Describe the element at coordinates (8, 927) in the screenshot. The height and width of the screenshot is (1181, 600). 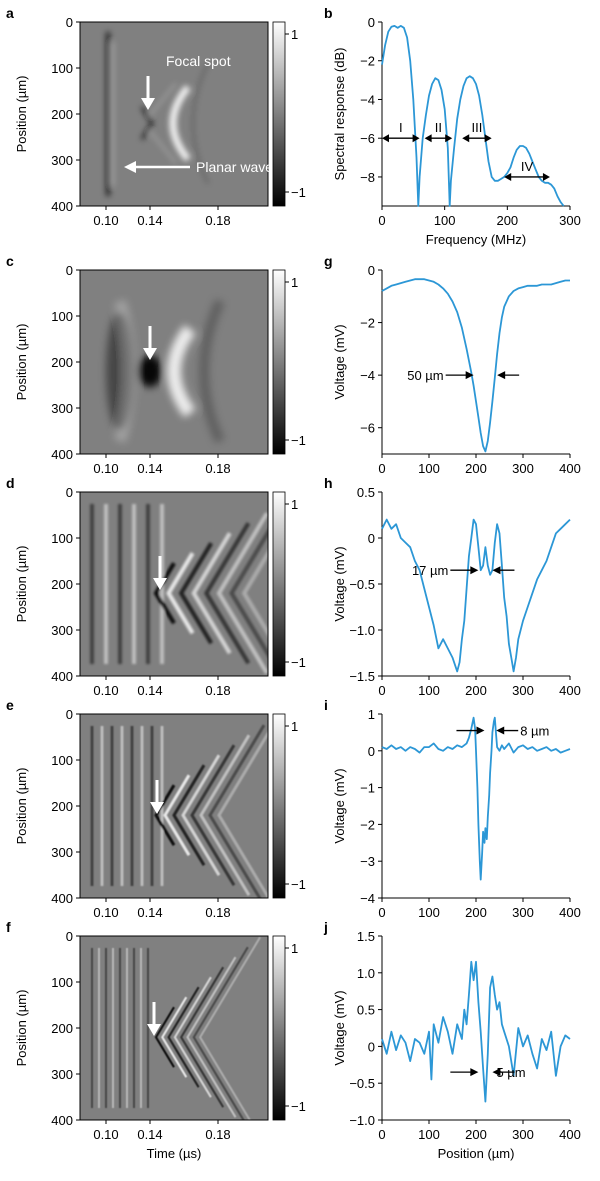
I see `panel-letter: f` at that location.